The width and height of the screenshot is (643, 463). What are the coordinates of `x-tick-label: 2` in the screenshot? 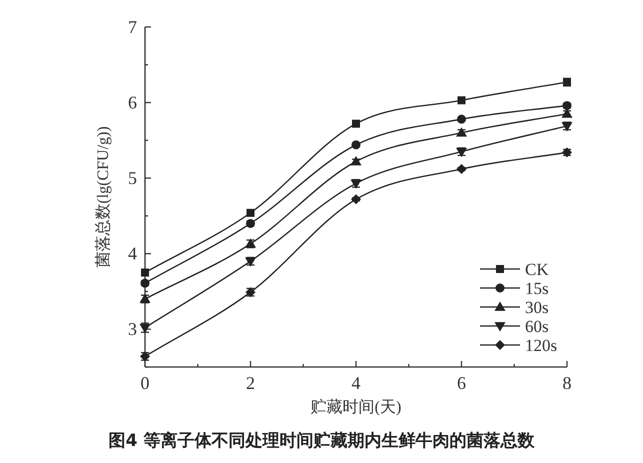 It's located at (250, 383).